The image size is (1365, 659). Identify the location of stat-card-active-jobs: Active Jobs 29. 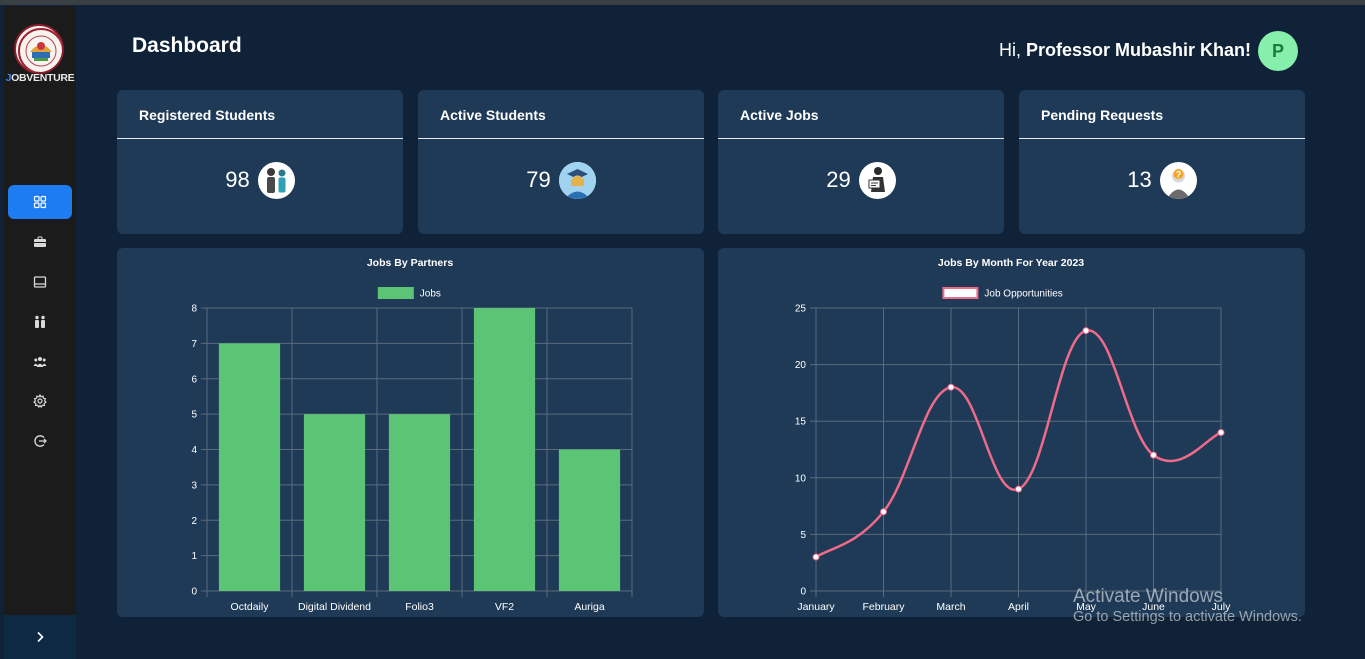
(861, 162).